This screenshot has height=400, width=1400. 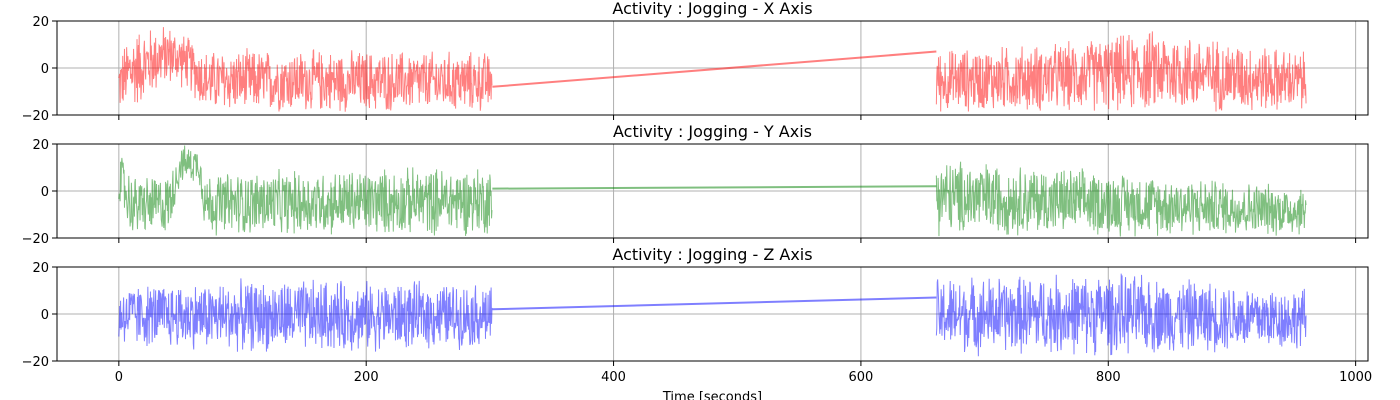 What do you see at coordinates (1108, 377) in the screenshot?
I see `x-tick-label: 800` at bounding box center [1108, 377].